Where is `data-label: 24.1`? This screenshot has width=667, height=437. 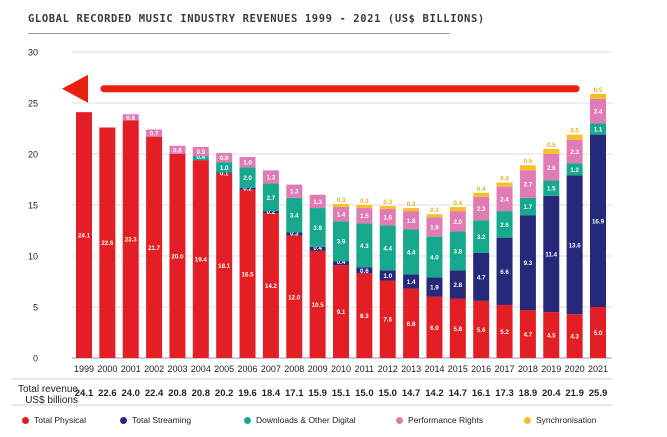
data-label: 24.1 is located at coordinates (84, 236).